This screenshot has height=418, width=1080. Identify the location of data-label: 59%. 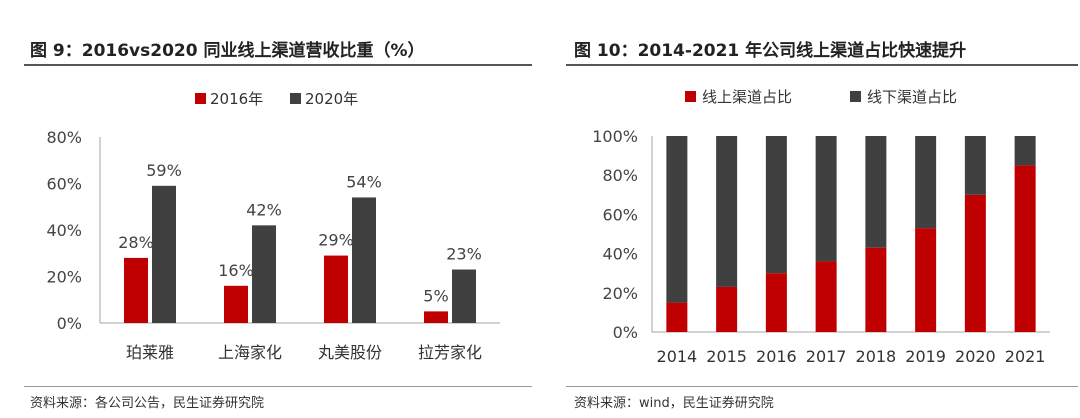
(164, 170).